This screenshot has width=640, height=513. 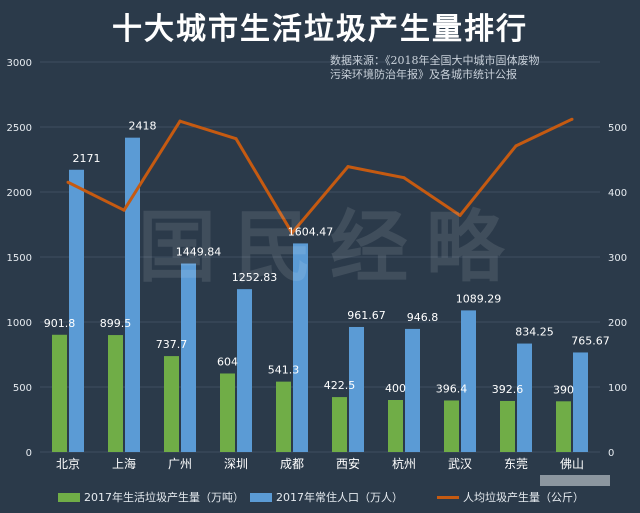 I want to click on category-label: 上海, so click(x=124, y=463).